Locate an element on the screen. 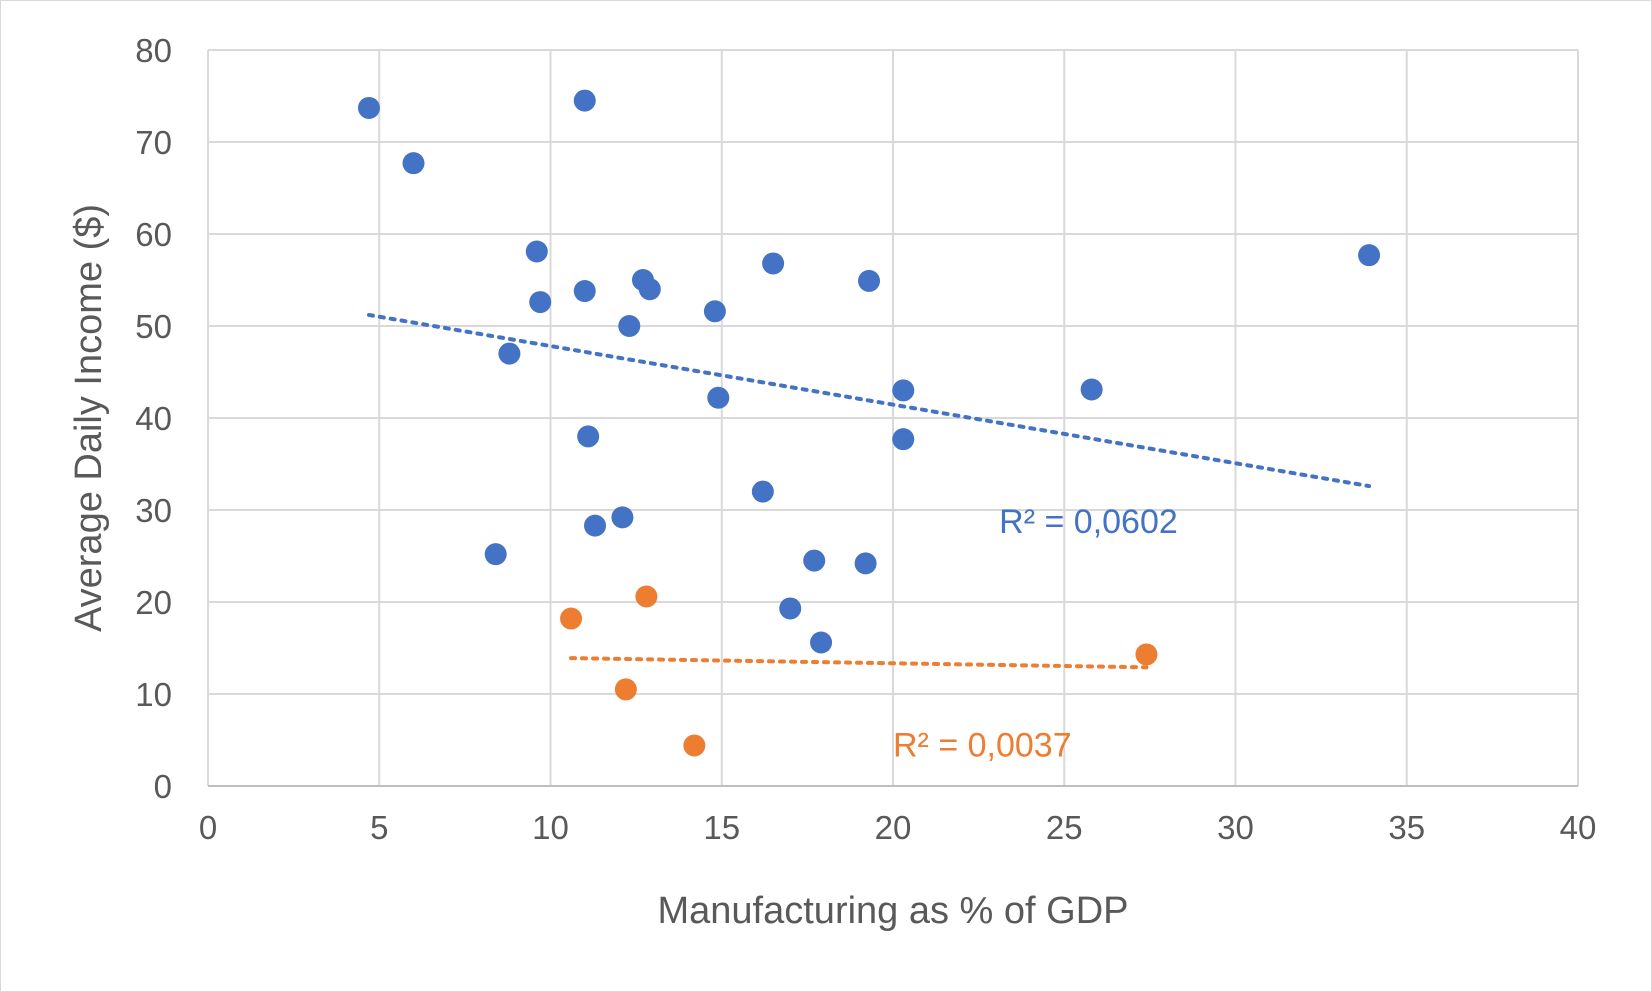 The height and width of the screenshot is (992, 1652). y-tick-label: 30 is located at coordinates (153, 510).